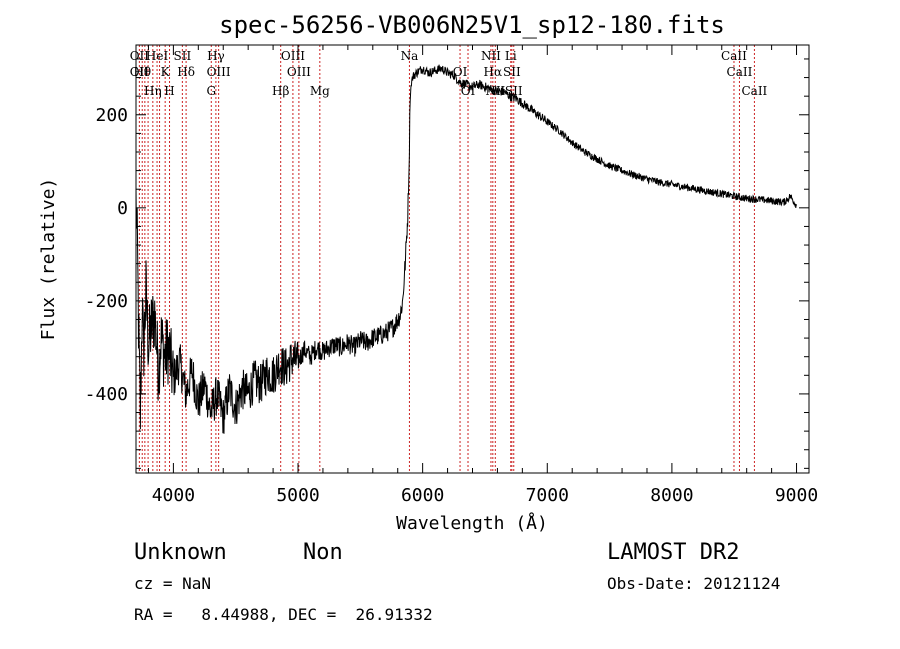 This screenshot has width=900, height=649. I want to click on line-marker-label: Hβ, so click(280, 91).